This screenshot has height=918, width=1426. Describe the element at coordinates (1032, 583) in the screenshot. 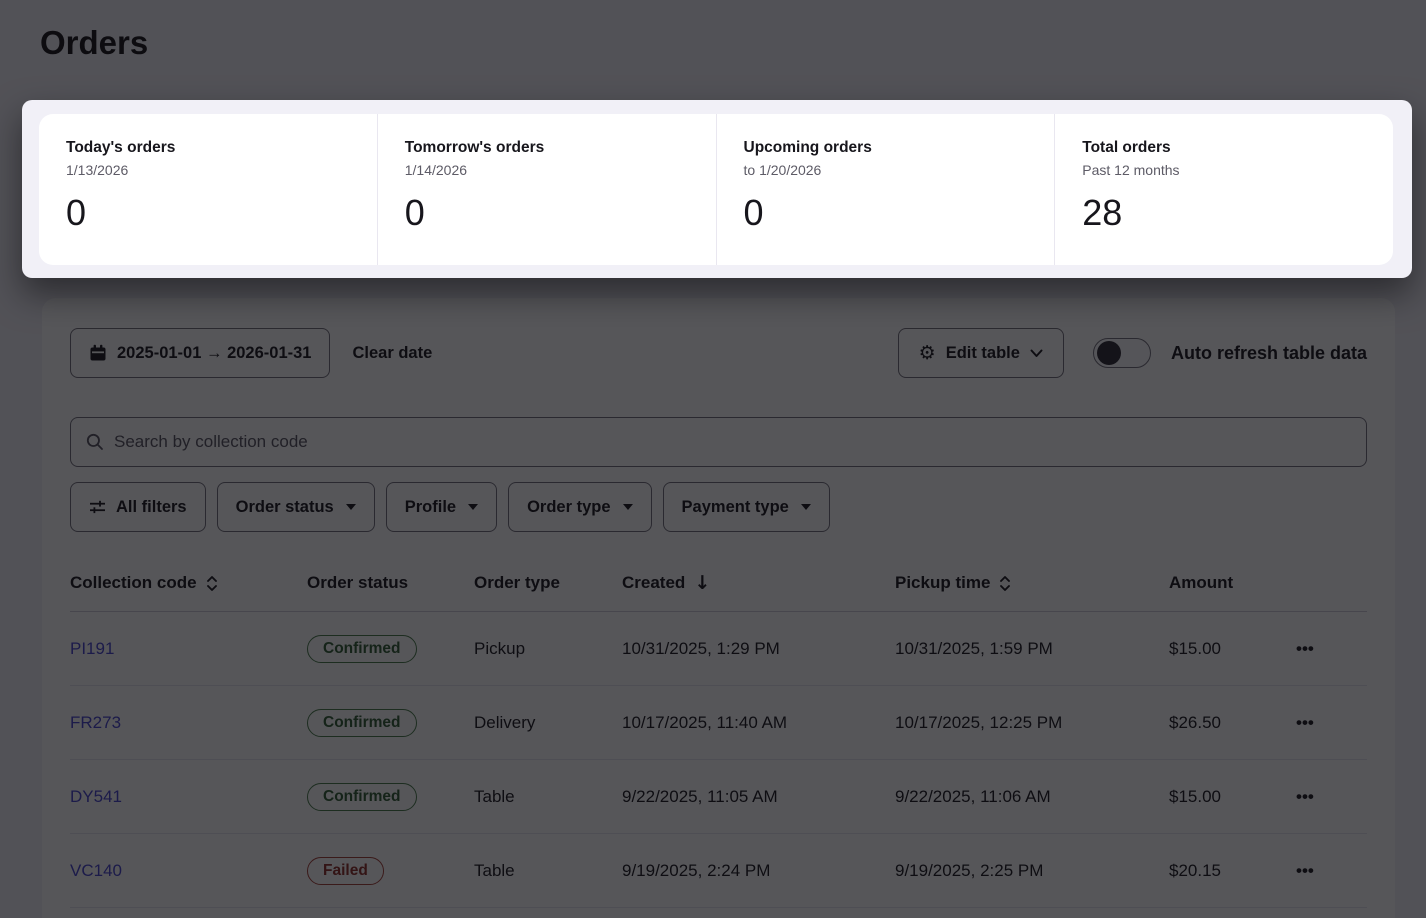

I see `column-header-pickup-time: Pickup time` at that location.